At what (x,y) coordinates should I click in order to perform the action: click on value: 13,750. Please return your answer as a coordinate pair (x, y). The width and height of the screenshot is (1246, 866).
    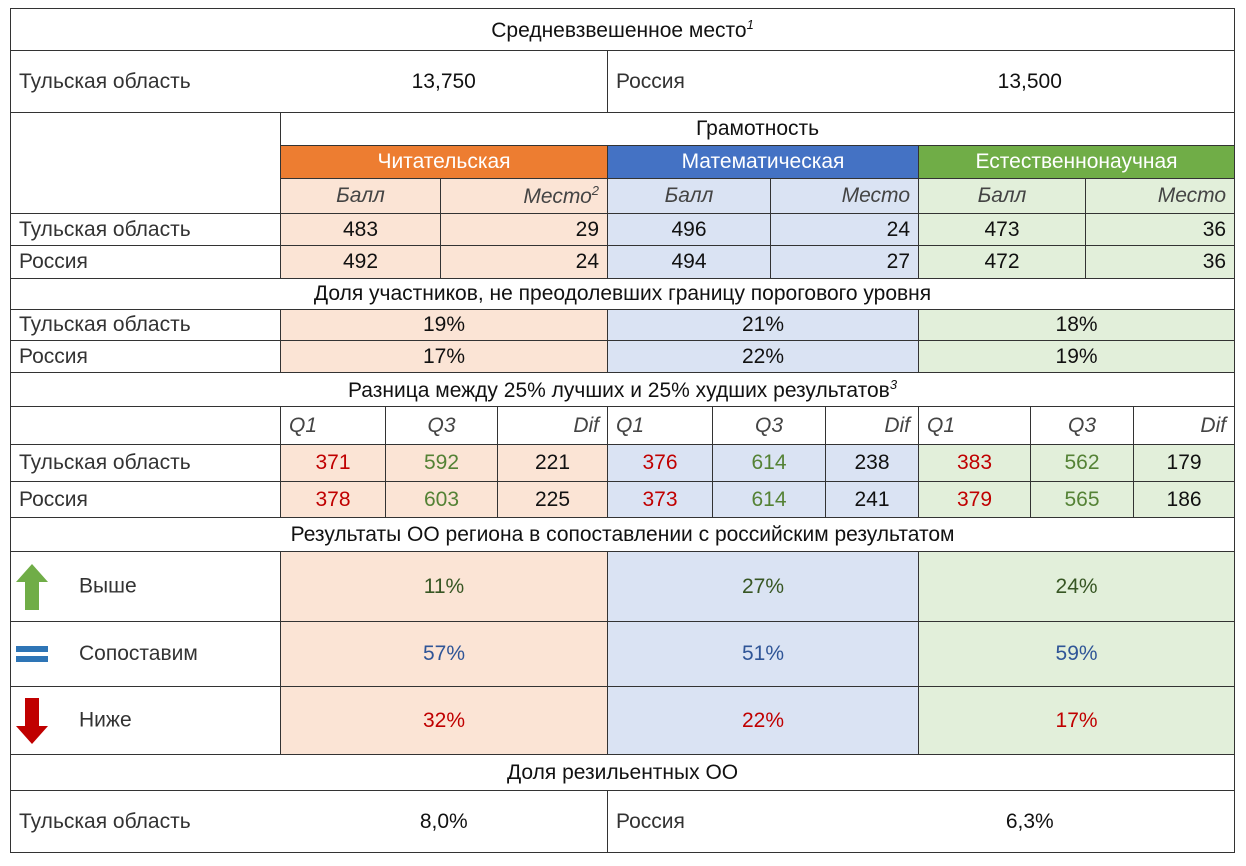
    Looking at the image, I should click on (444, 81).